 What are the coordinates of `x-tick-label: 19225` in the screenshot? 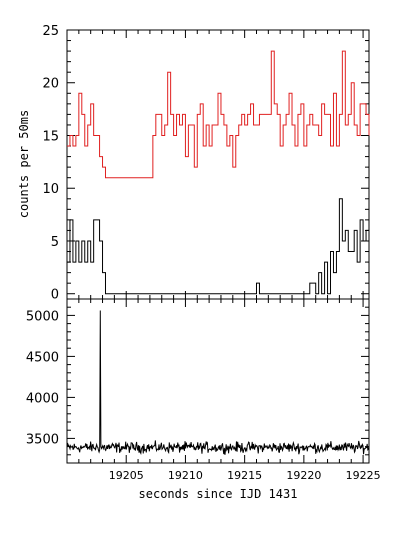 It's located at (363, 475).